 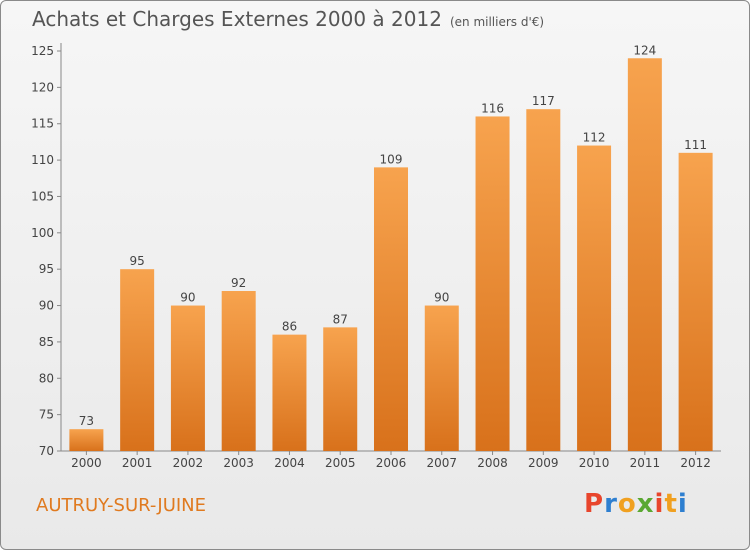 What do you see at coordinates (695, 301) in the screenshot?
I see `bar-2012` at bounding box center [695, 301].